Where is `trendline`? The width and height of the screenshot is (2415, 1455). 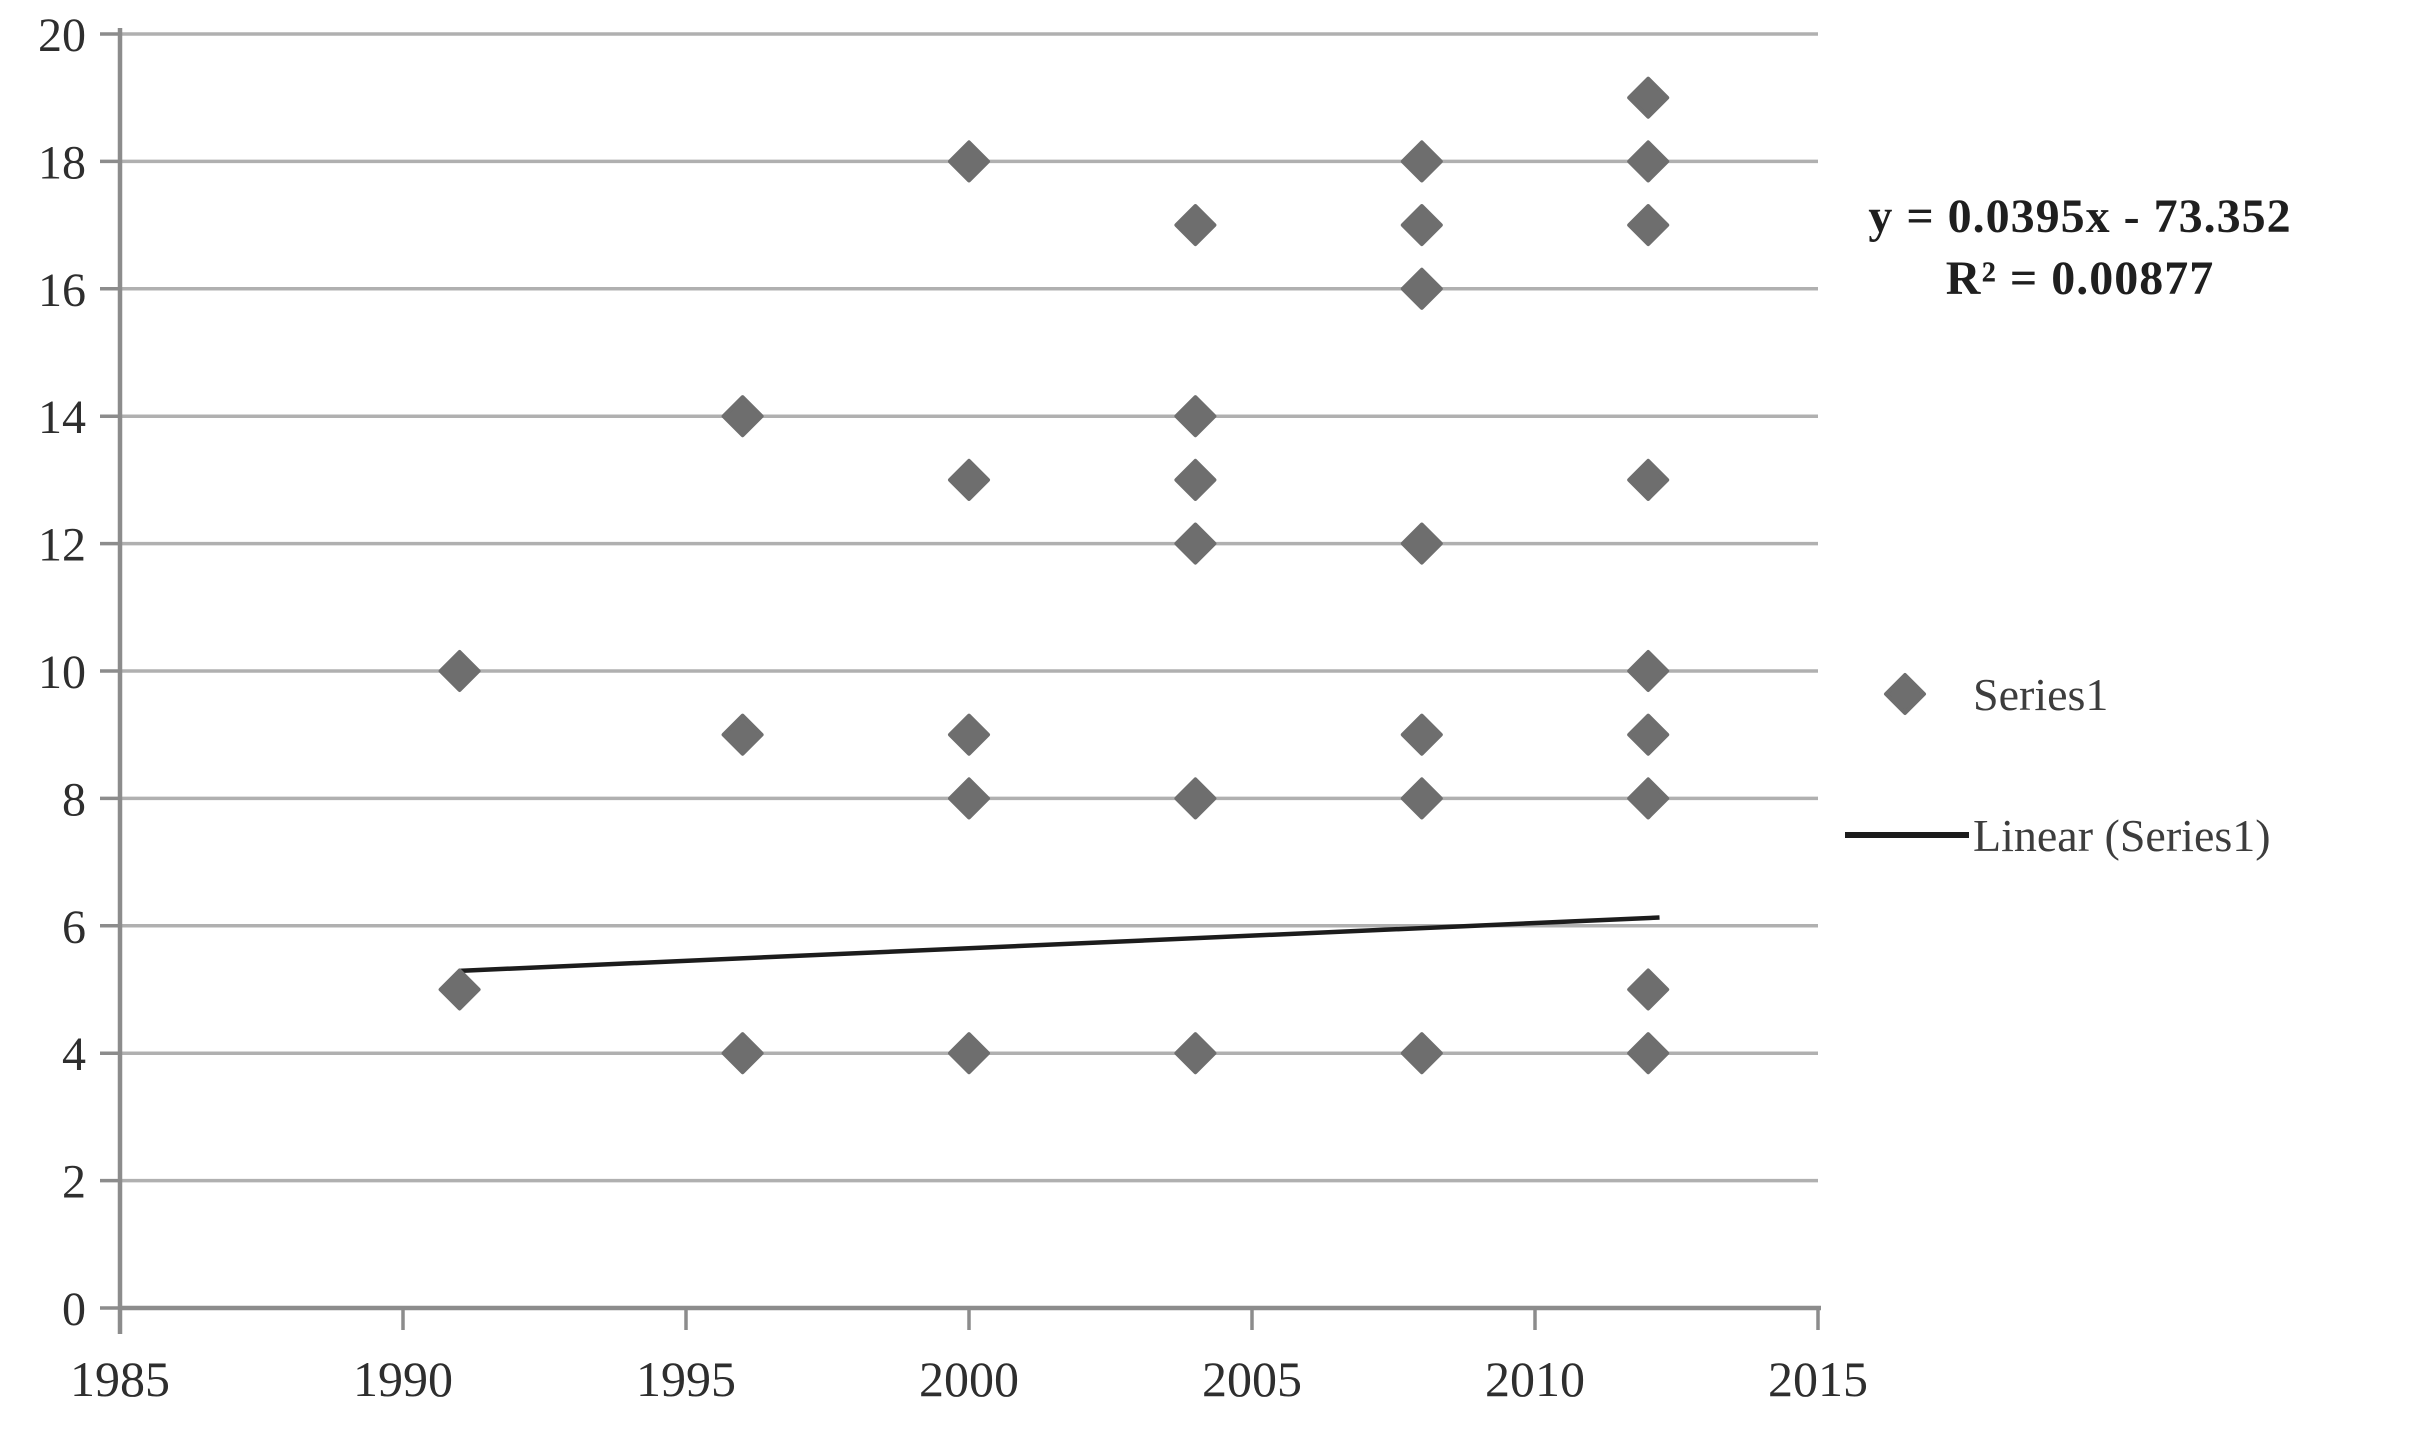 trendline is located at coordinates (1059, 944).